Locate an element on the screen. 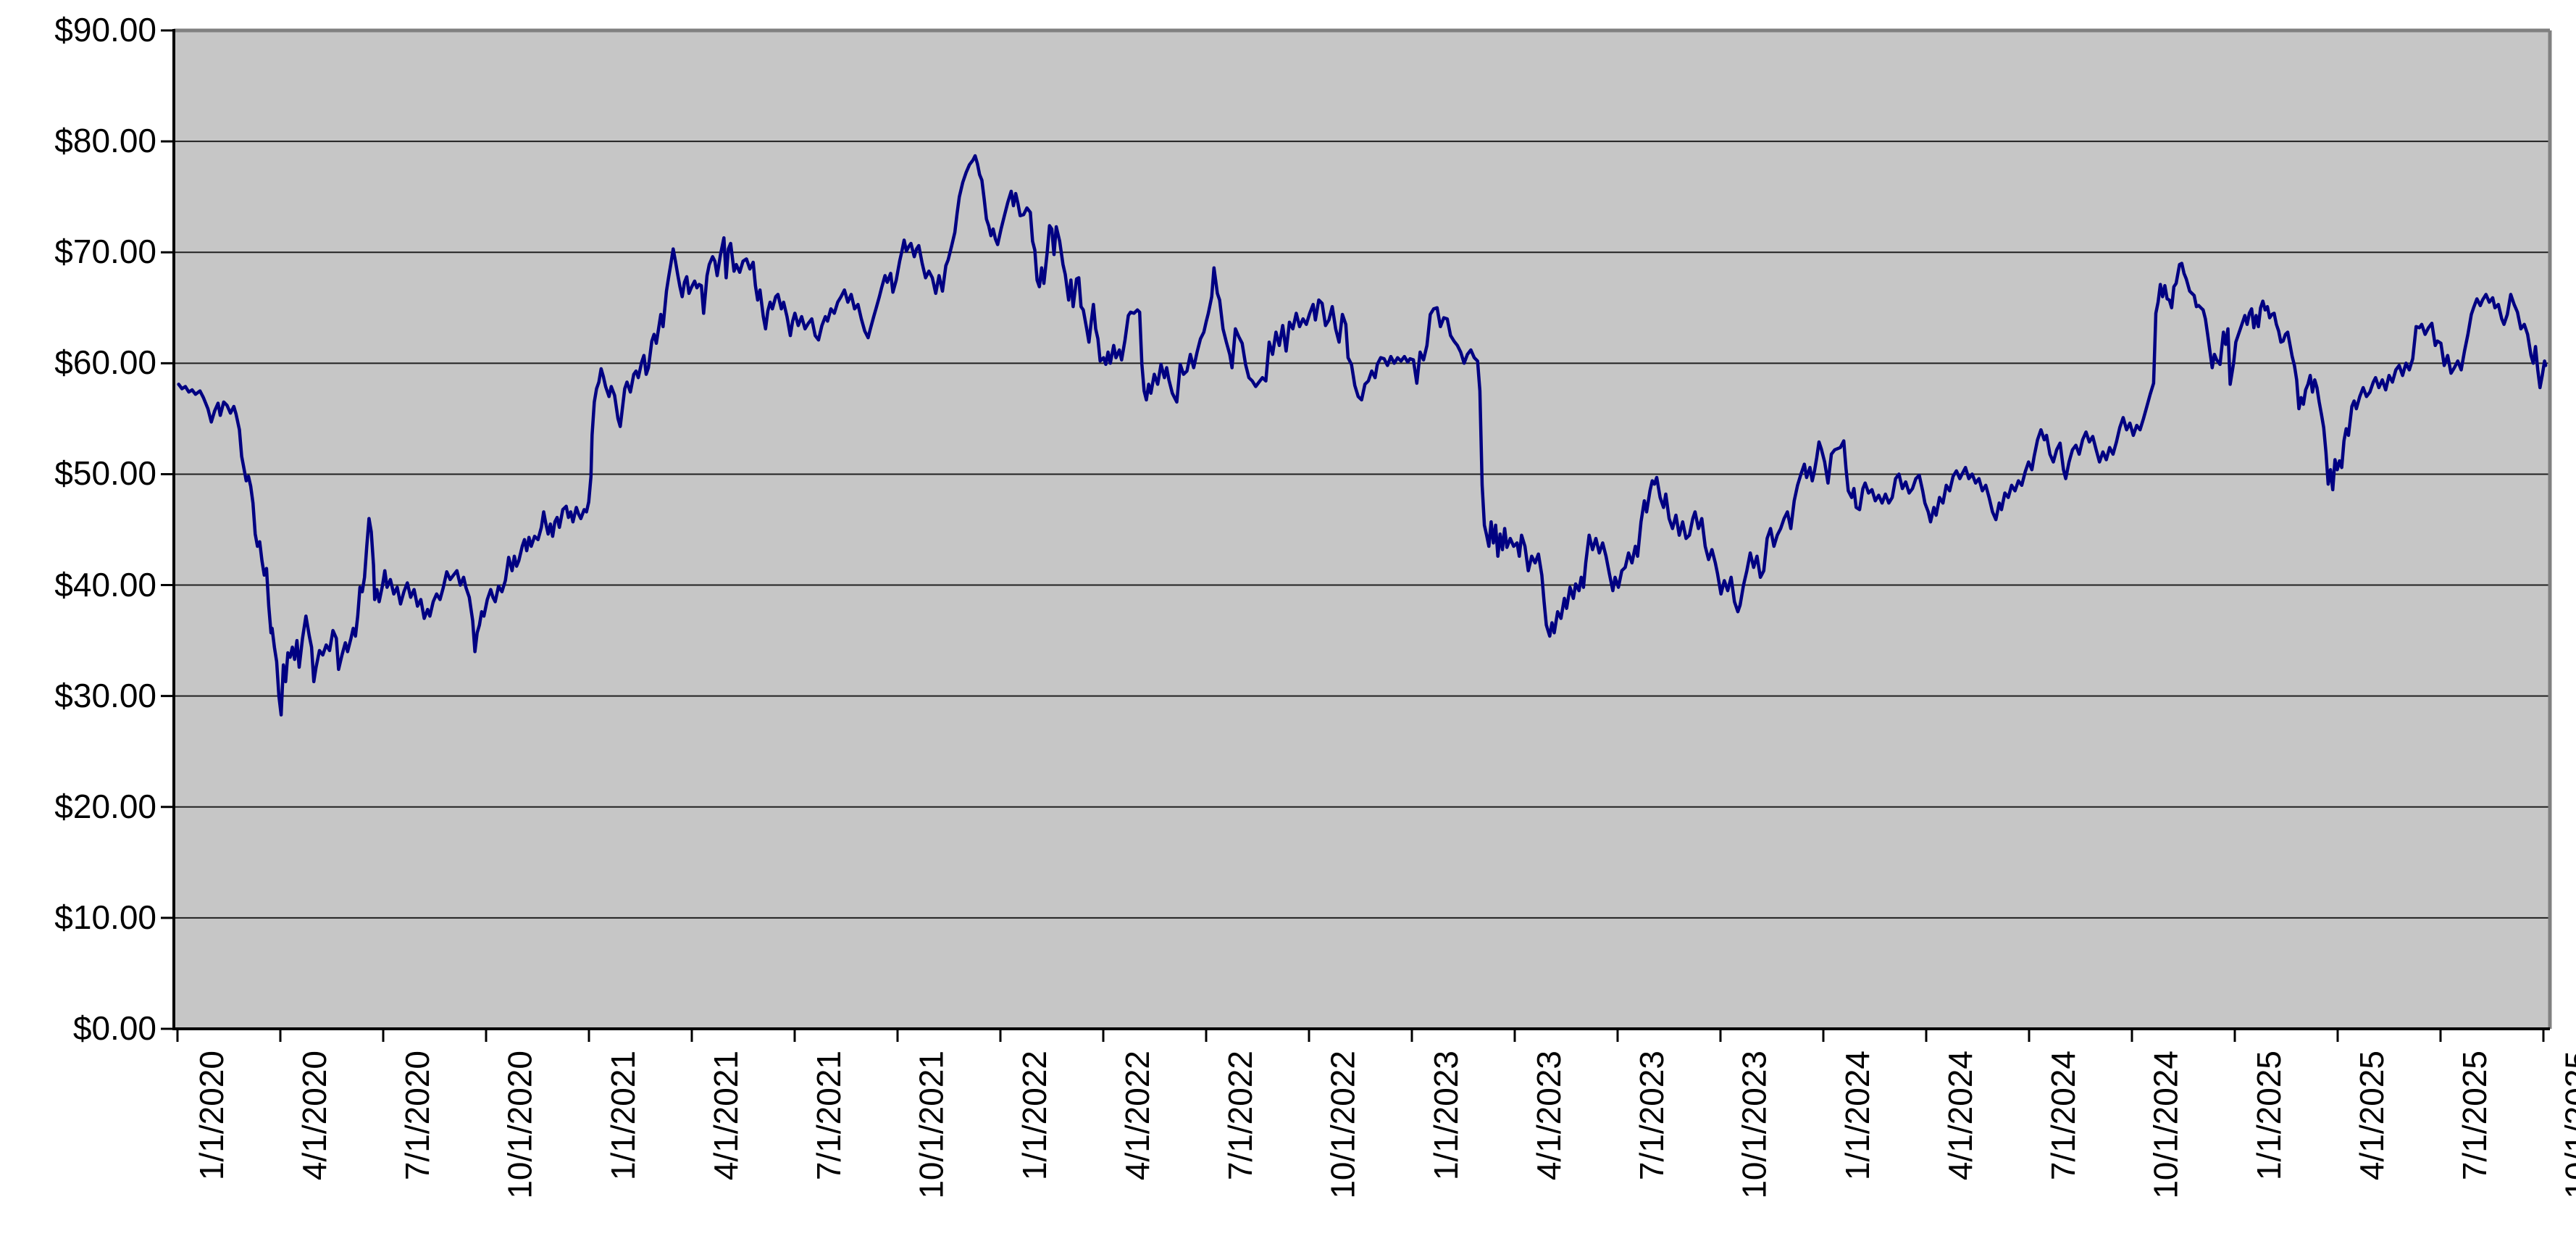 The image size is (2576, 1244). x-axis-label: 10/1/2021 is located at coordinates (932, 1125).